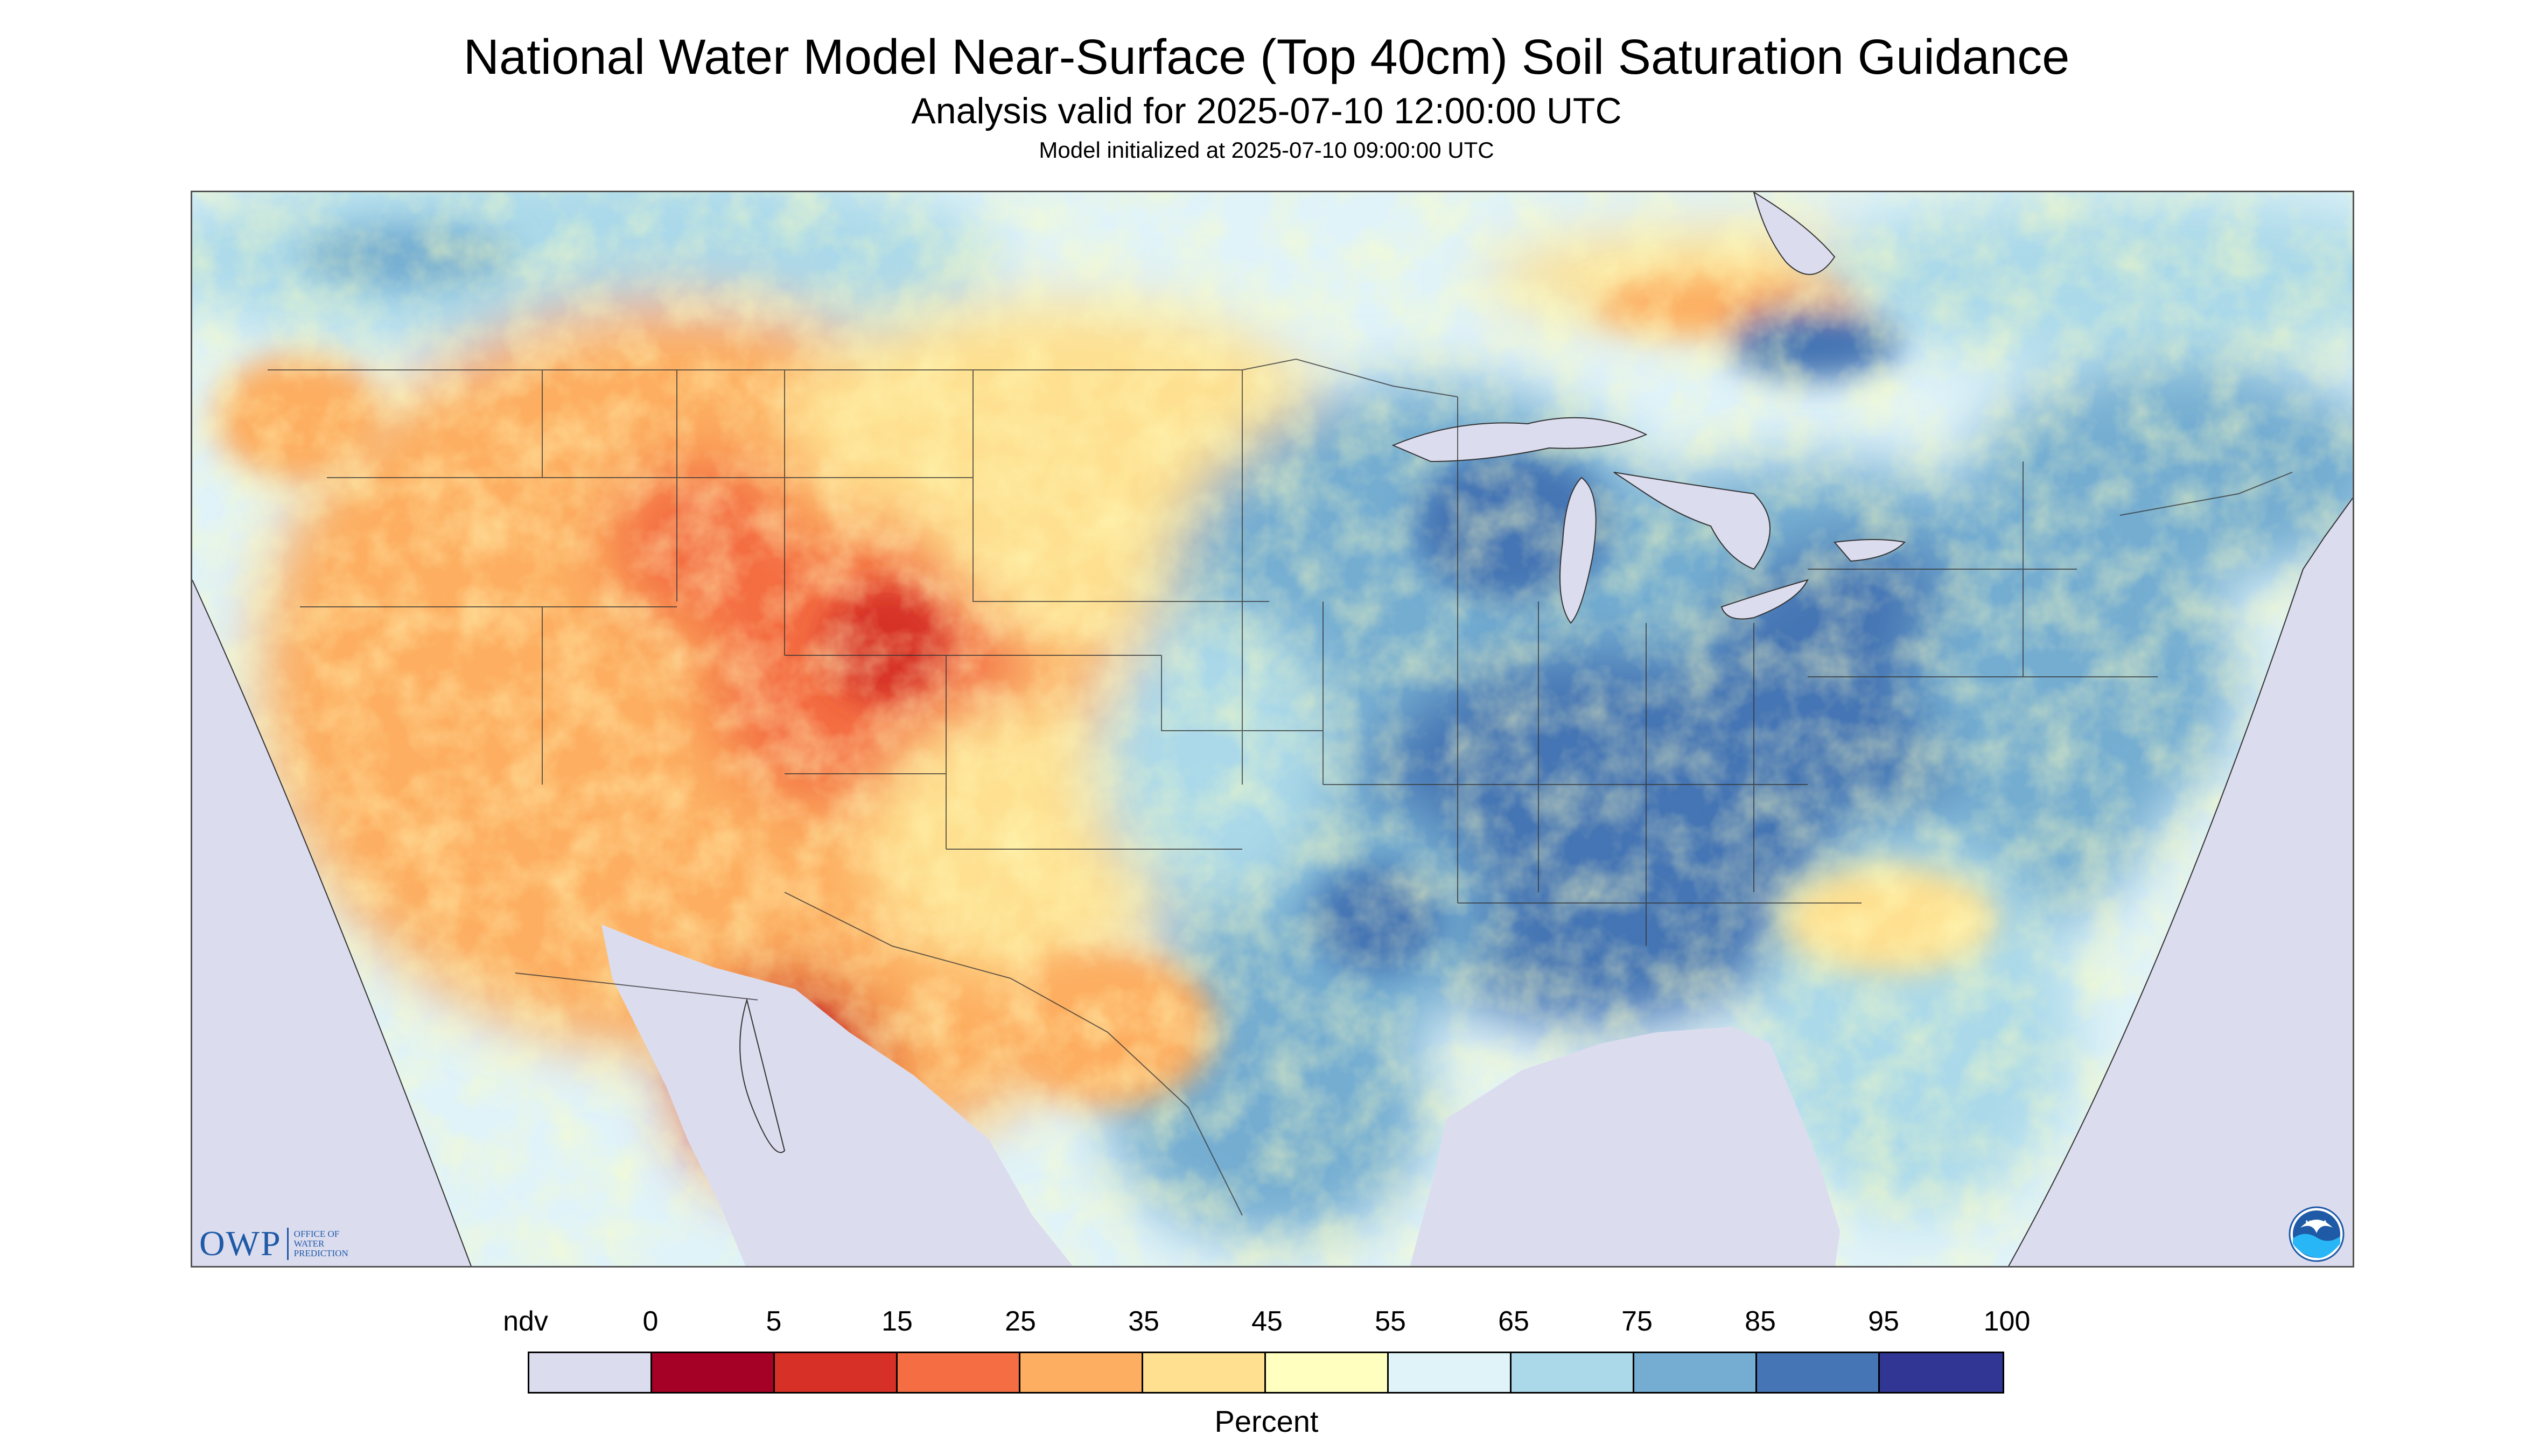 The width and height of the screenshot is (2533, 1456). What do you see at coordinates (1390, 1321) in the screenshot?
I see `legend-label-55: 55` at bounding box center [1390, 1321].